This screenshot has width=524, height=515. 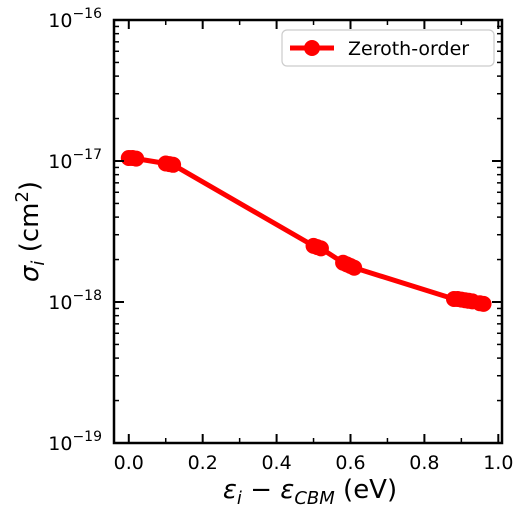 What do you see at coordinates (75, 301) in the screenshot?
I see `y-tick-label: 10−18` at bounding box center [75, 301].